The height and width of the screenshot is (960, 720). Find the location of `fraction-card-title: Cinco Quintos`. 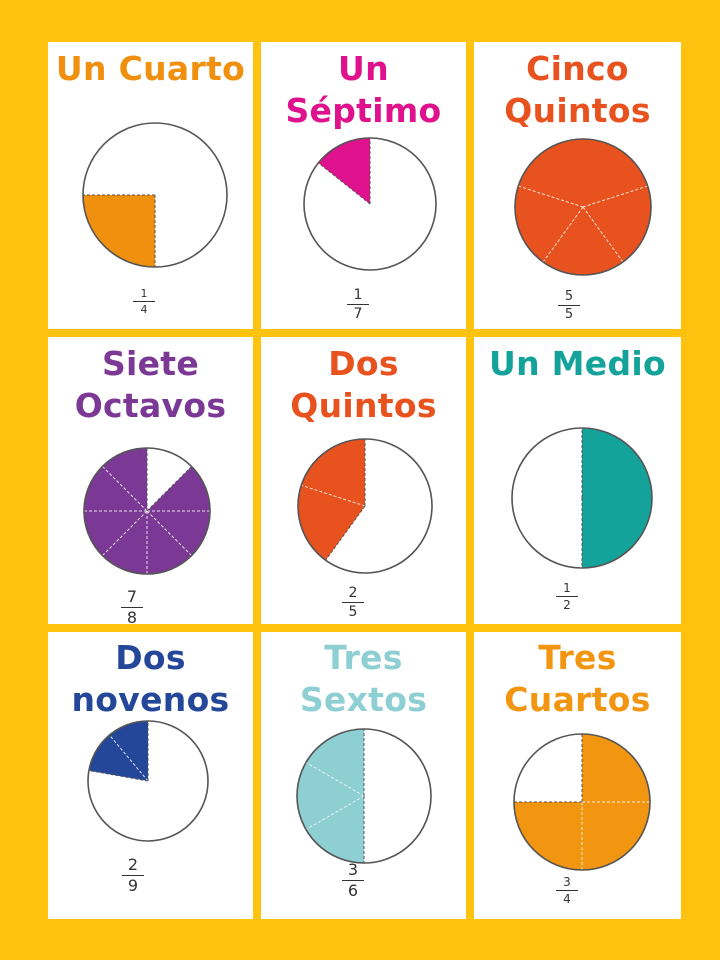

fraction-card-title: Cinco Quintos is located at coordinates (577, 89).